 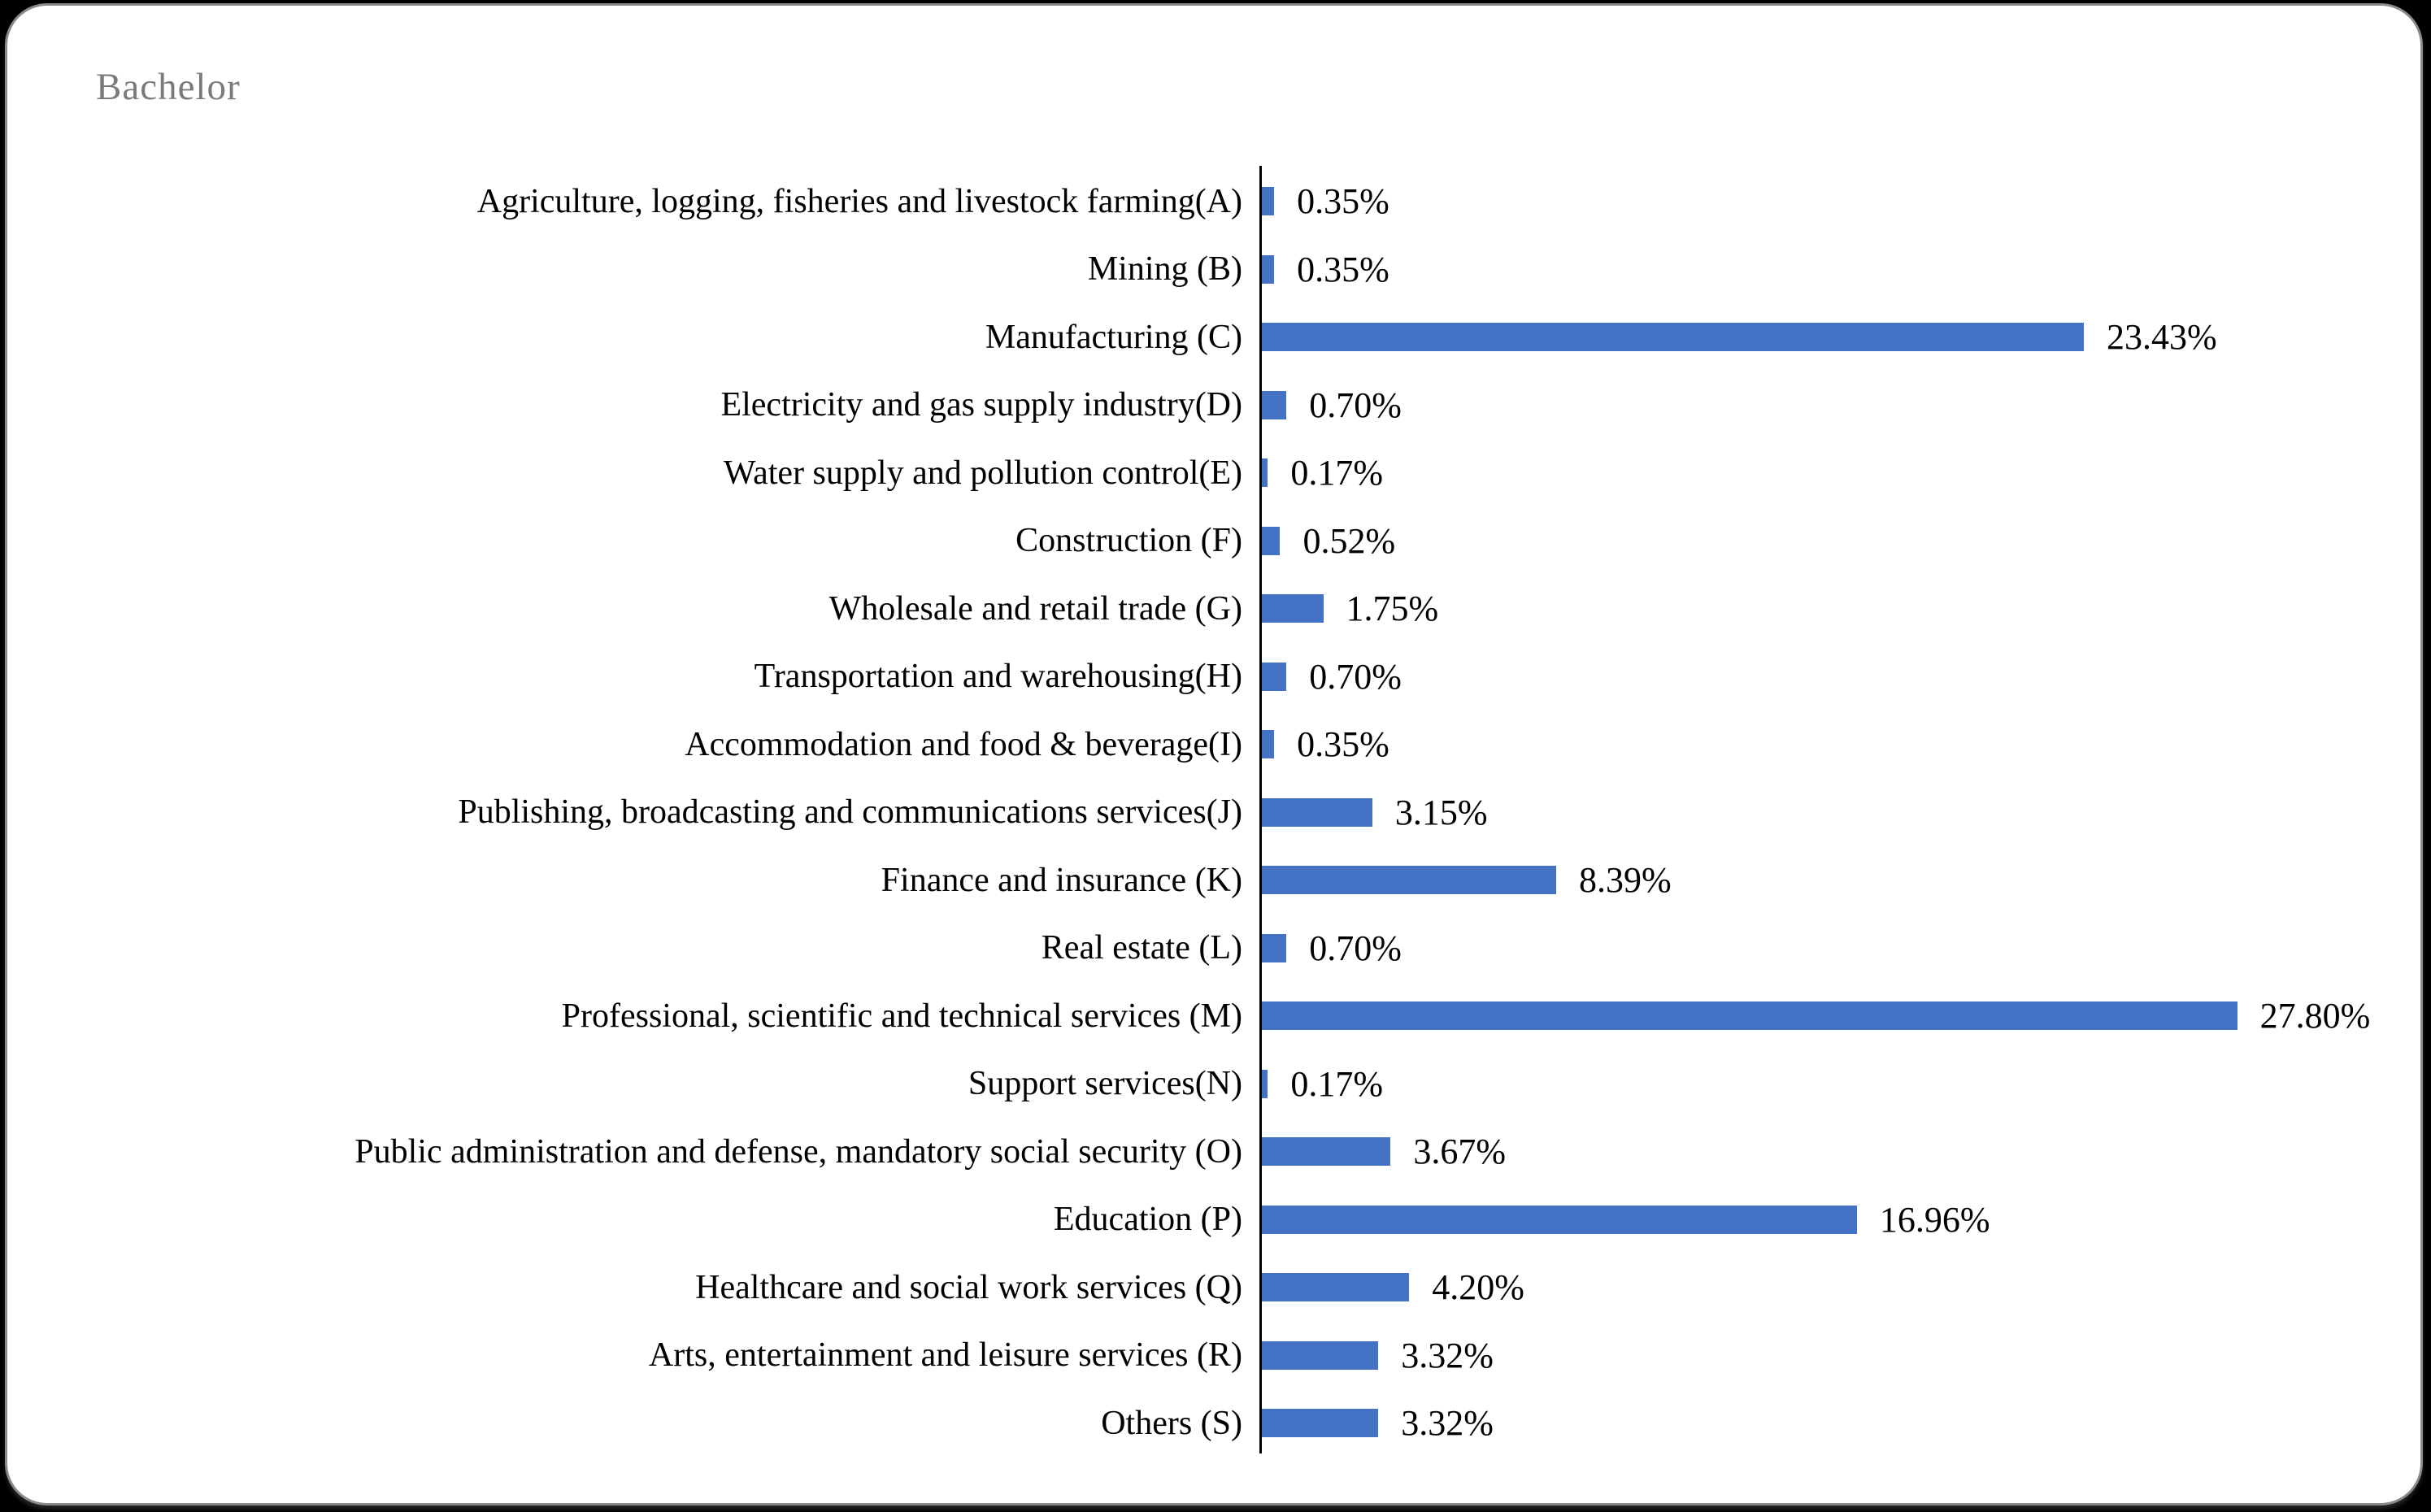 I want to click on bar-row: Education (P) 16.96%, so click(x=1215, y=1220).